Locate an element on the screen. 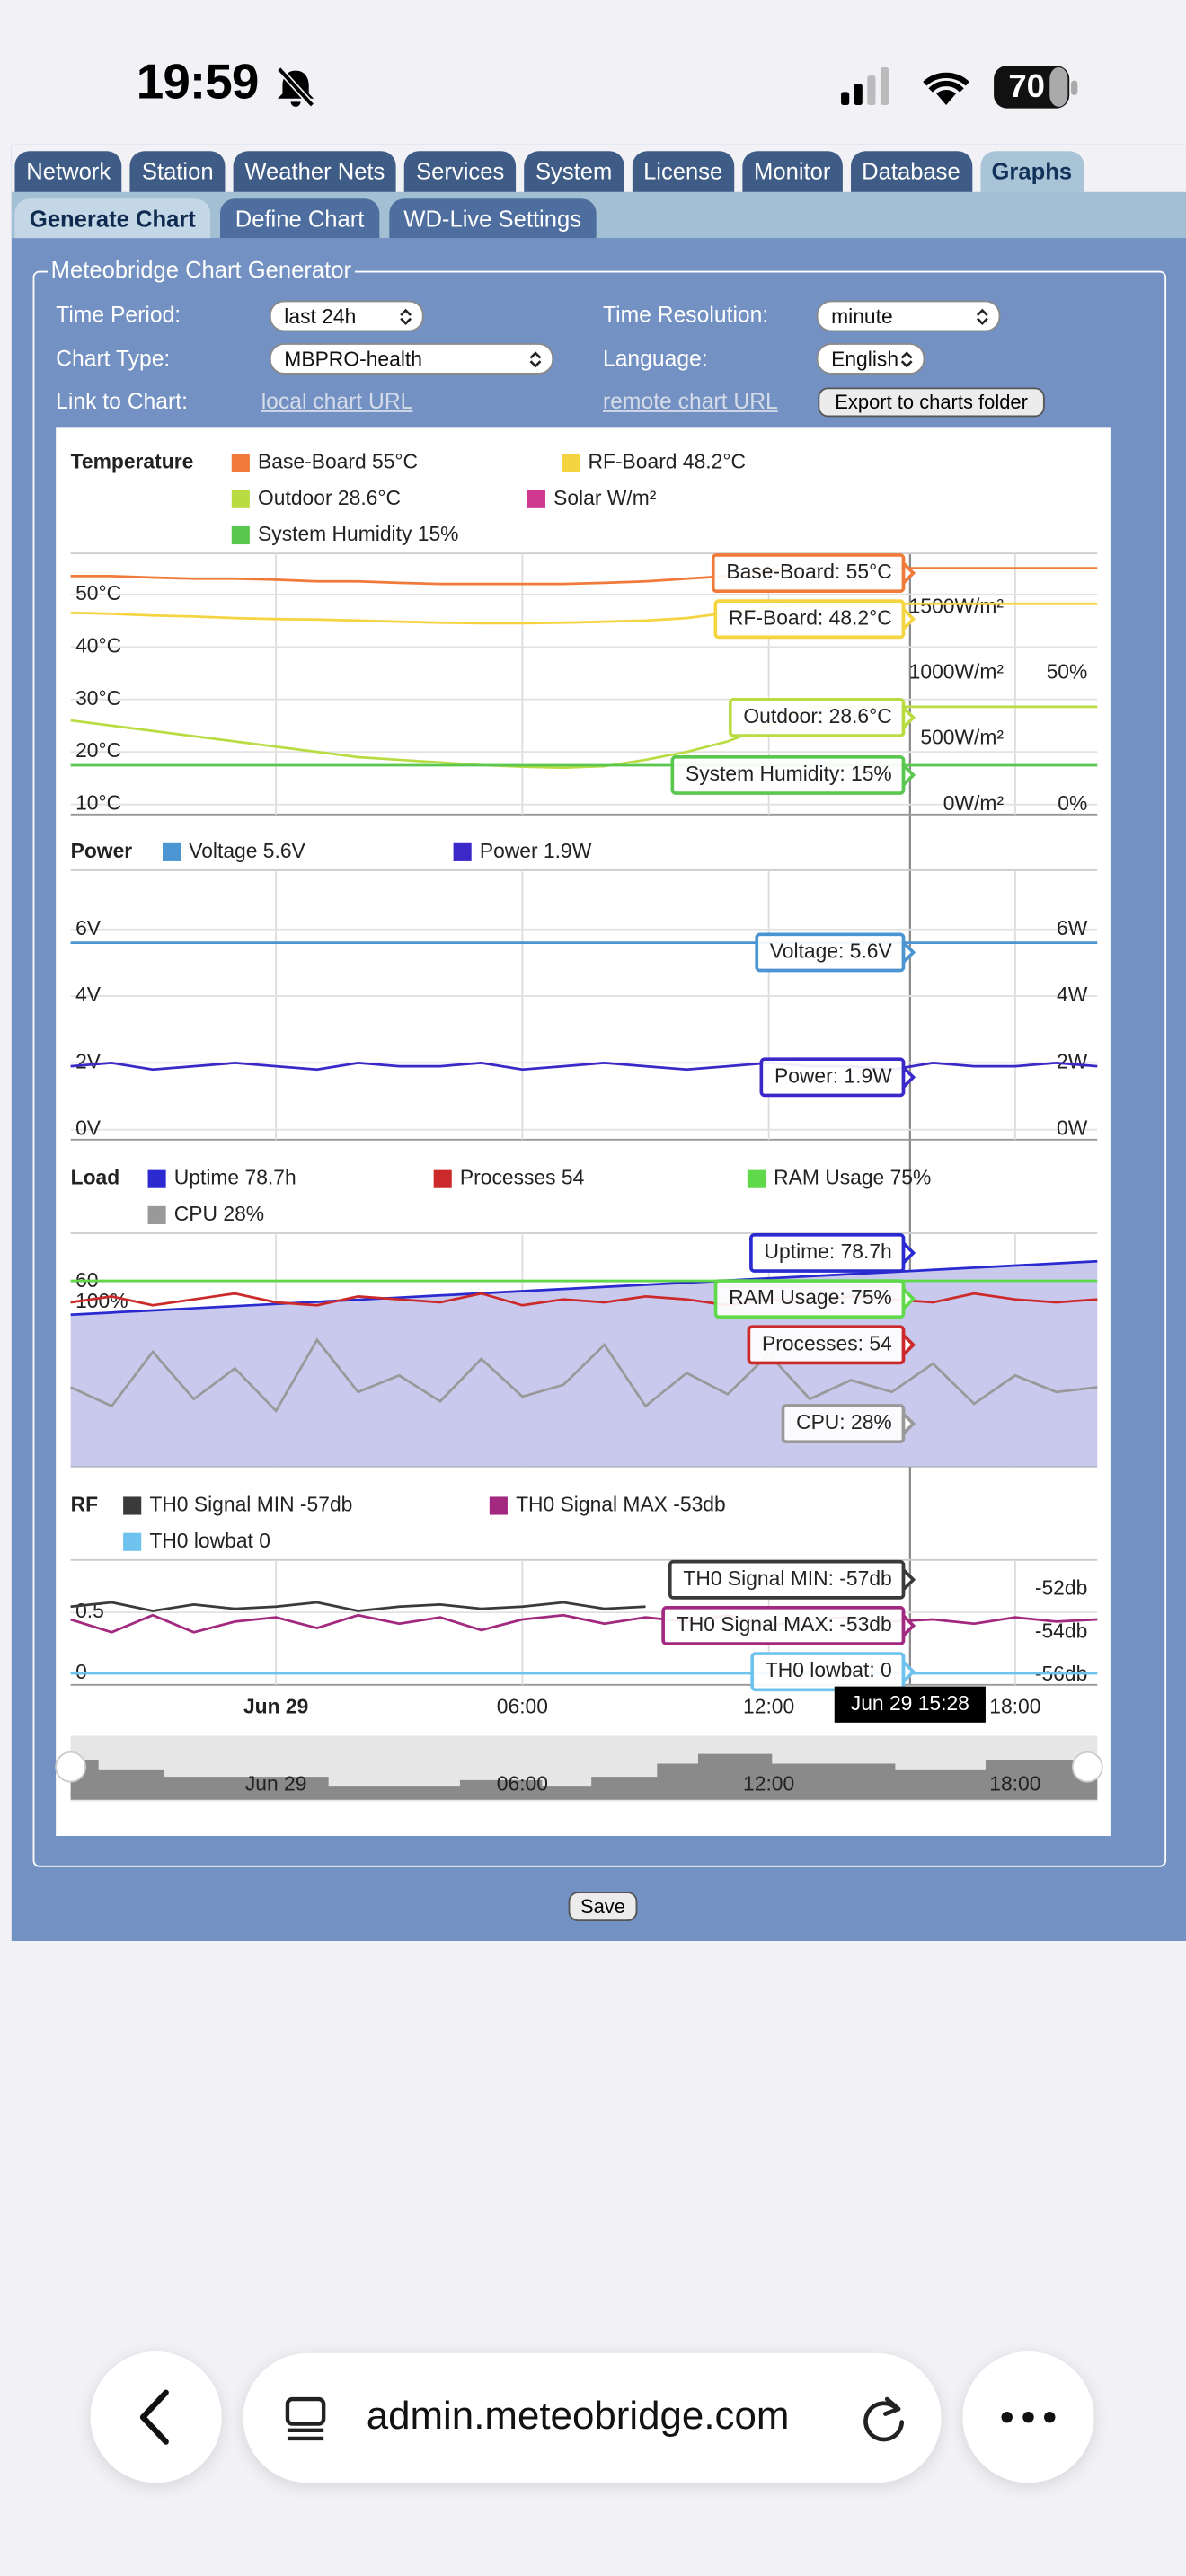  status-icons is located at coordinates (959, 87).